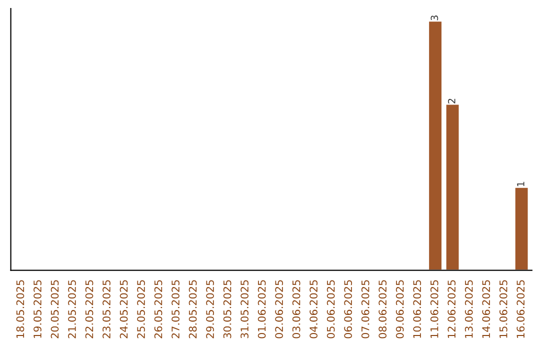  Describe the element at coordinates (192, 309) in the screenshot. I see `x-tick-label: 28.05.2025` at that location.